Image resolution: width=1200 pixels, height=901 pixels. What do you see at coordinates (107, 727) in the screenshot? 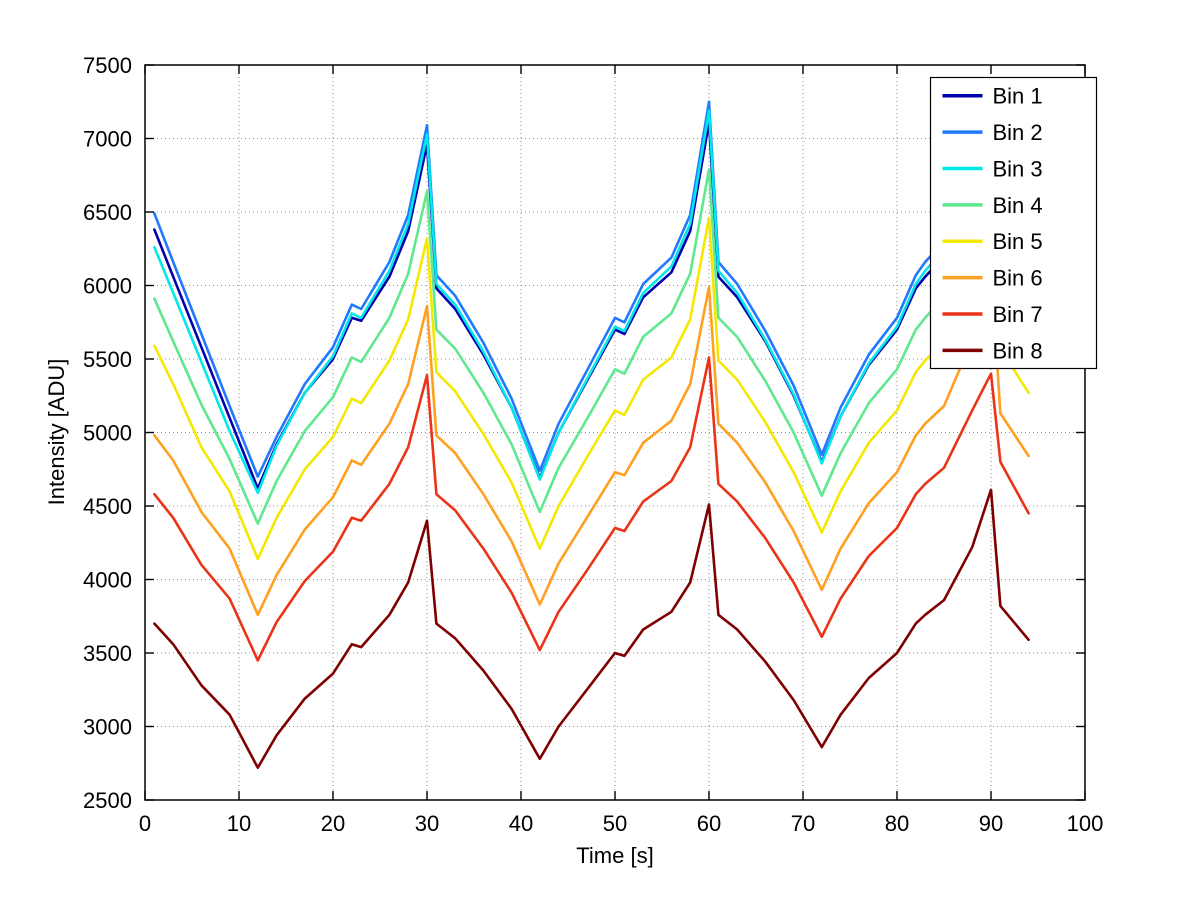
I see `y-tick-label: 3000` at bounding box center [107, 727].